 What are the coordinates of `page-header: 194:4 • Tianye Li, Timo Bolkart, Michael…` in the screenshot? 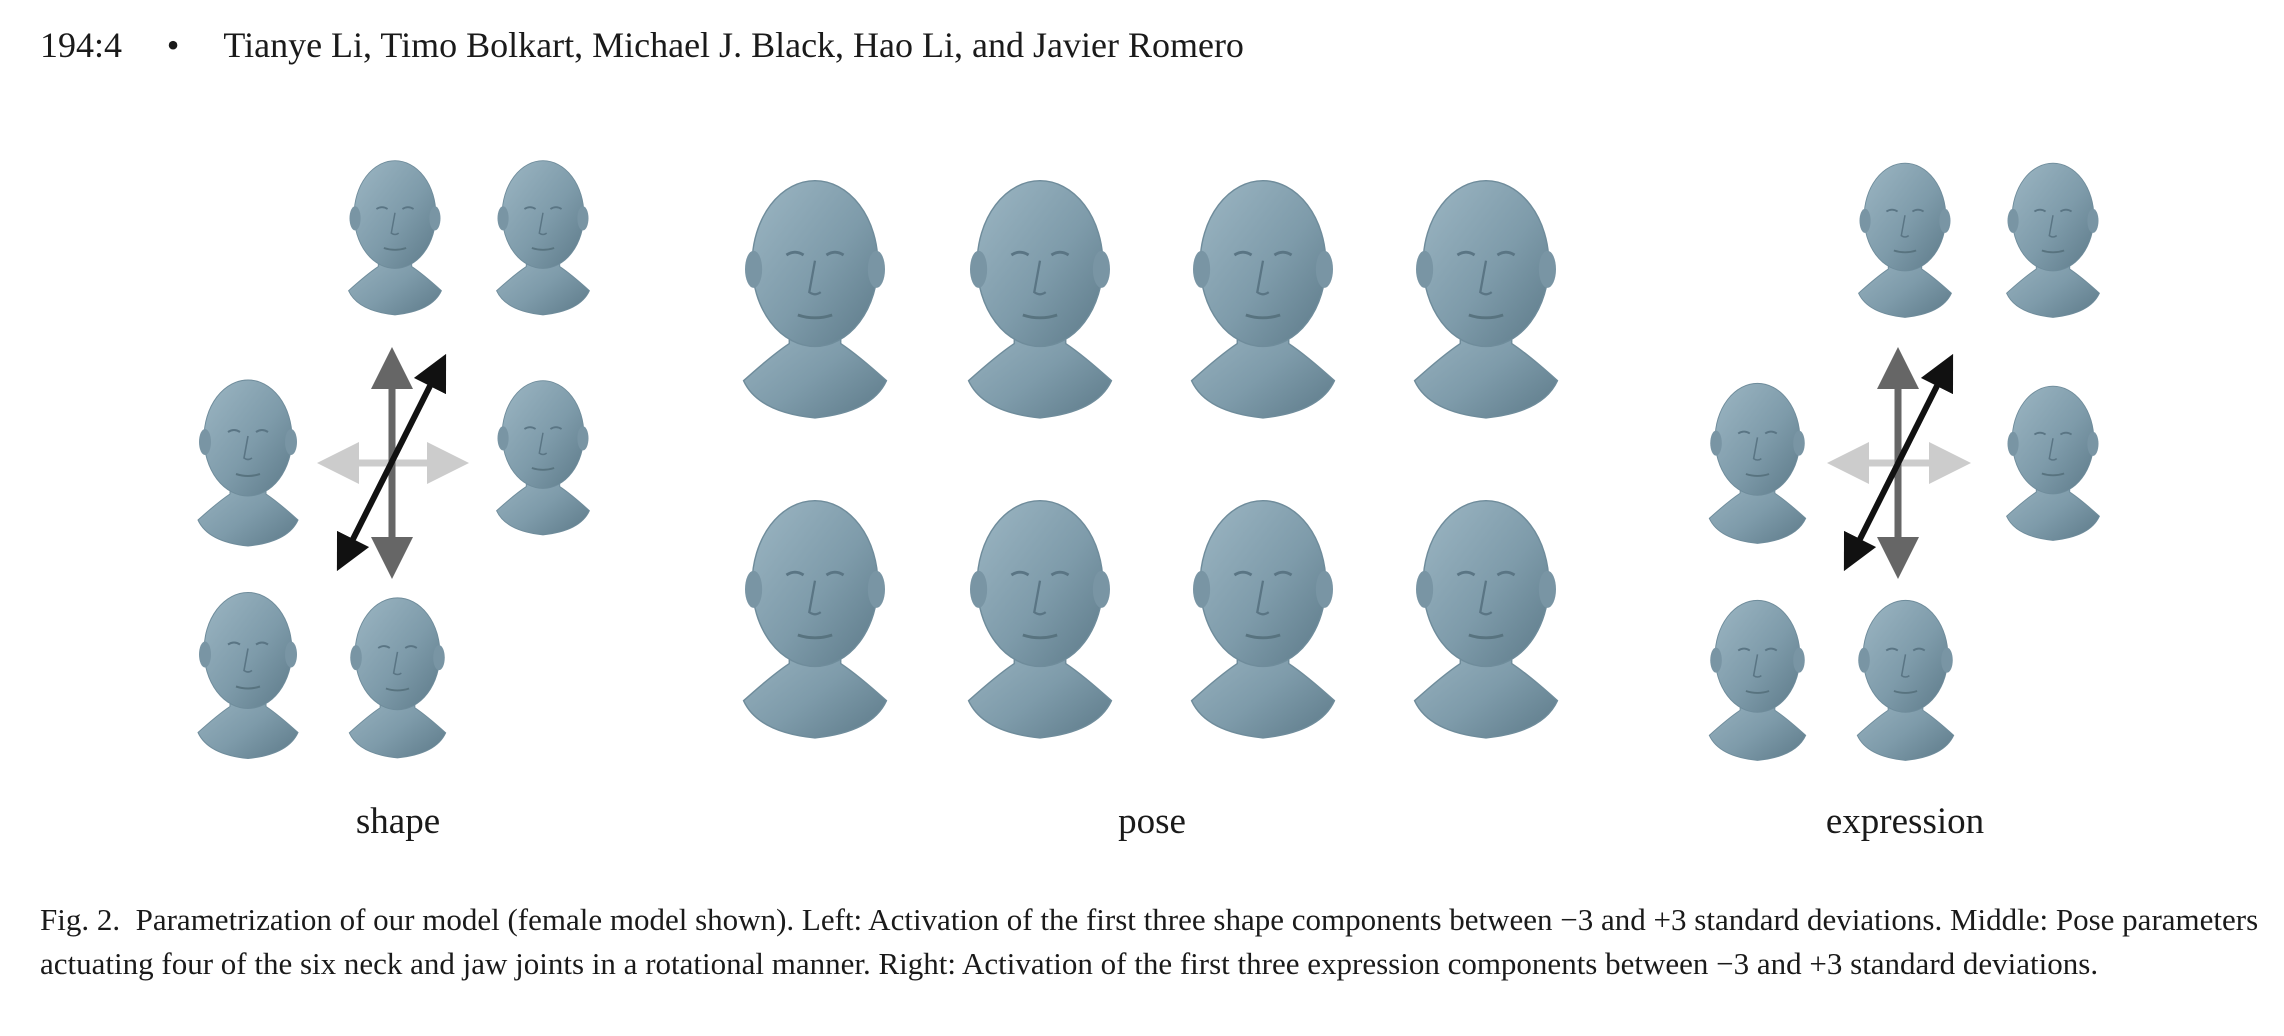 It's located at (642, 45).